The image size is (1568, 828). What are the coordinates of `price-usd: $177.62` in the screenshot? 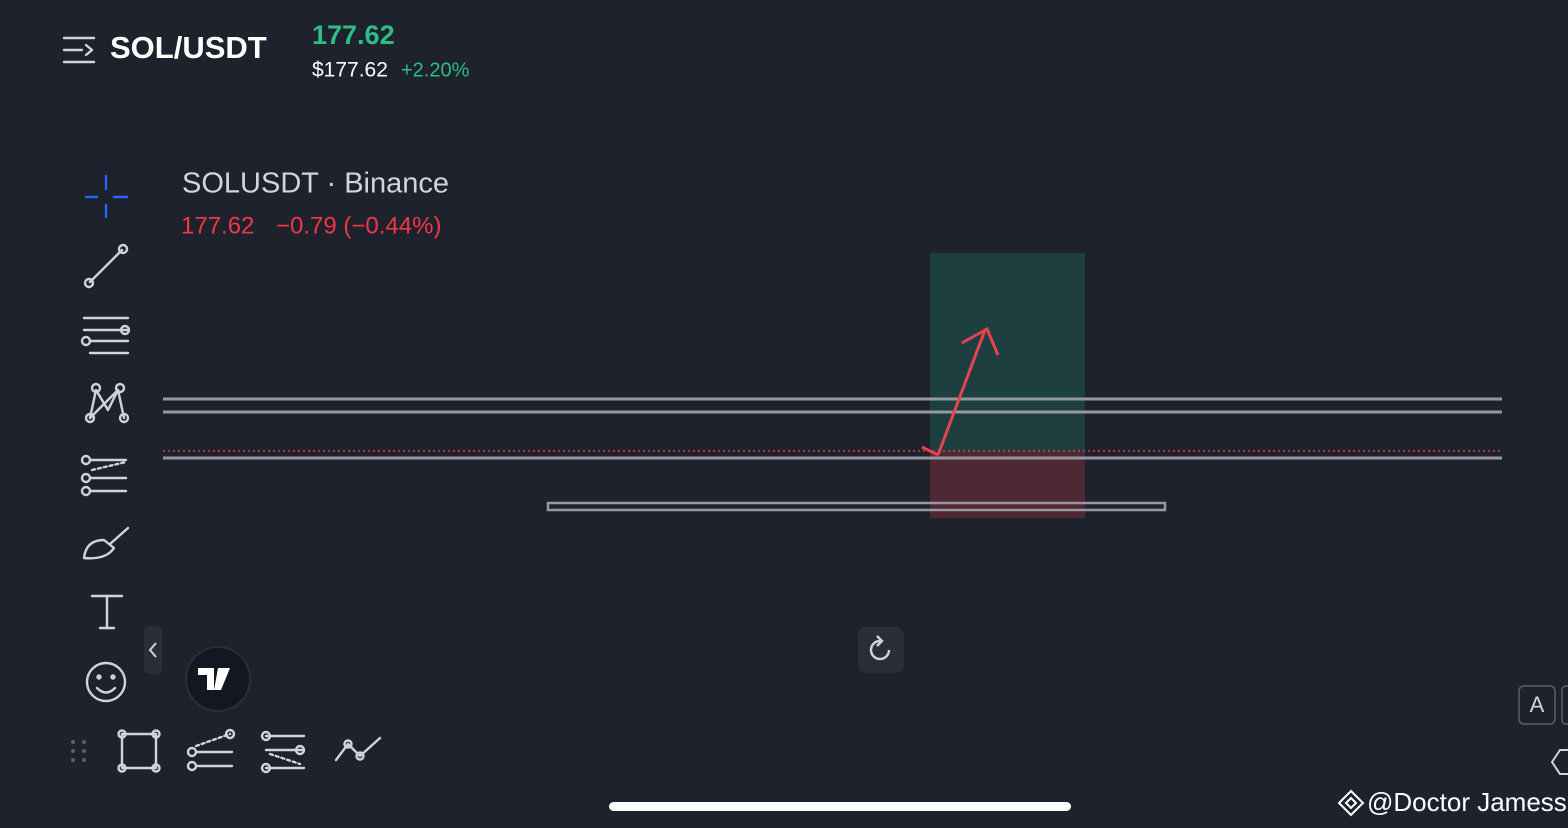 It's located at (350, 70).